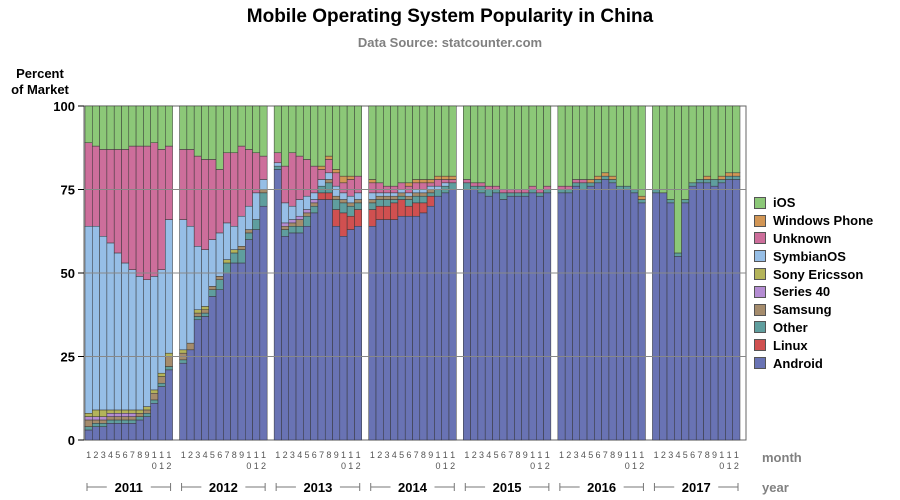 The image size is (900, 500). Describe the element at coordinates (154, 466) in the screenshot. I see `month-label: 0` at that location.